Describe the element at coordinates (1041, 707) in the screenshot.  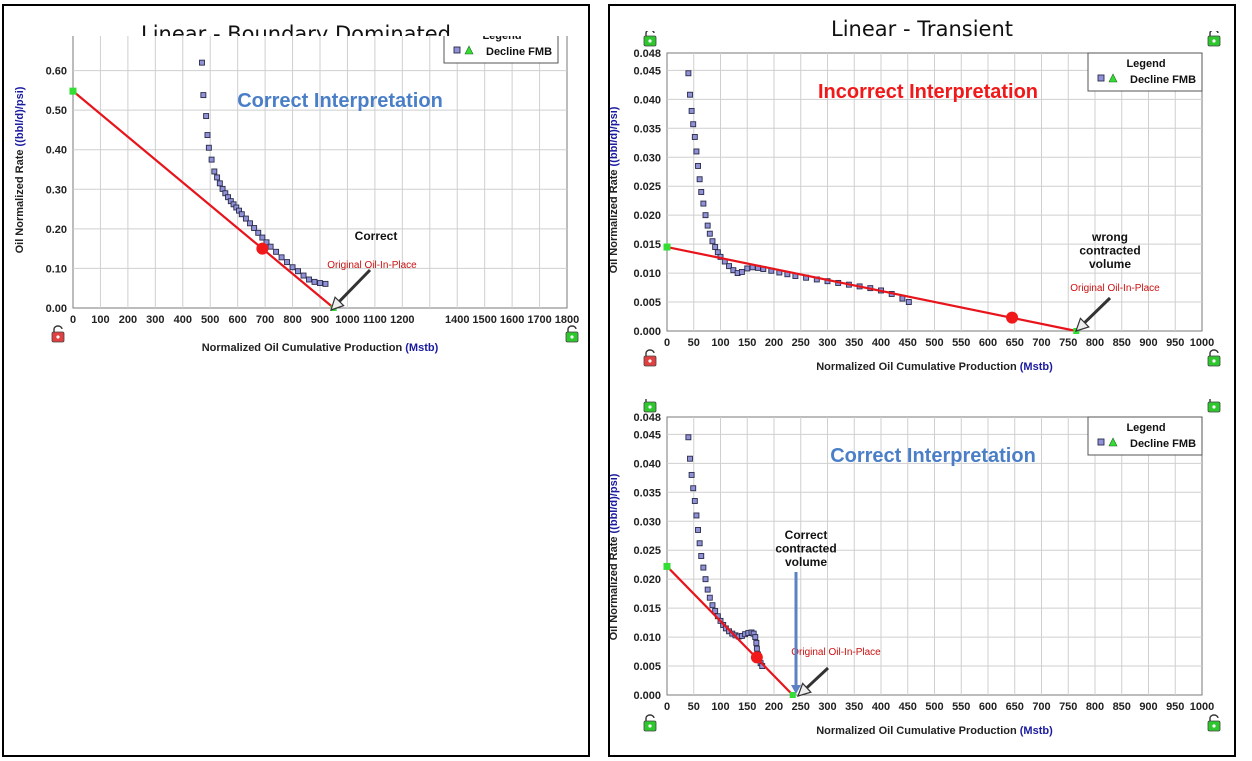
I see `x-tick-label: 700` at that location.